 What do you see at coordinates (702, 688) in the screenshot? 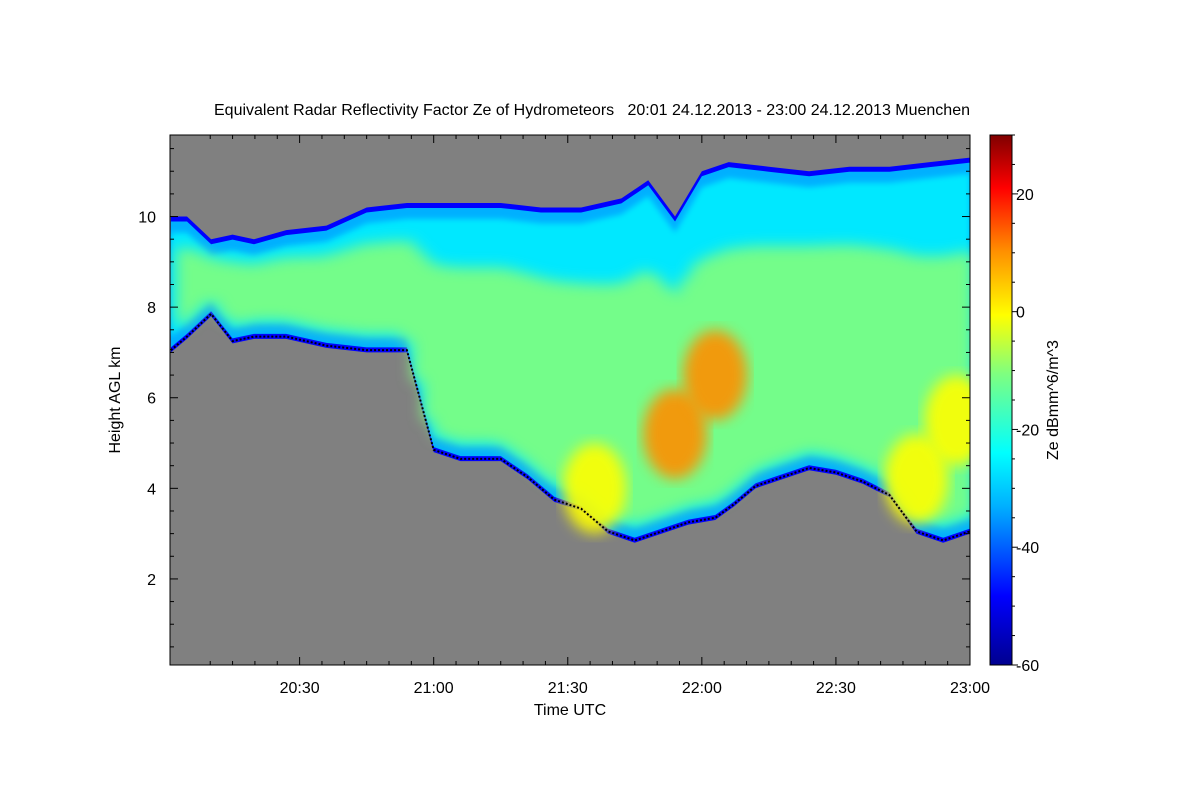
I see `x-tick-label: 22:00` at bounding box center [702, 688].